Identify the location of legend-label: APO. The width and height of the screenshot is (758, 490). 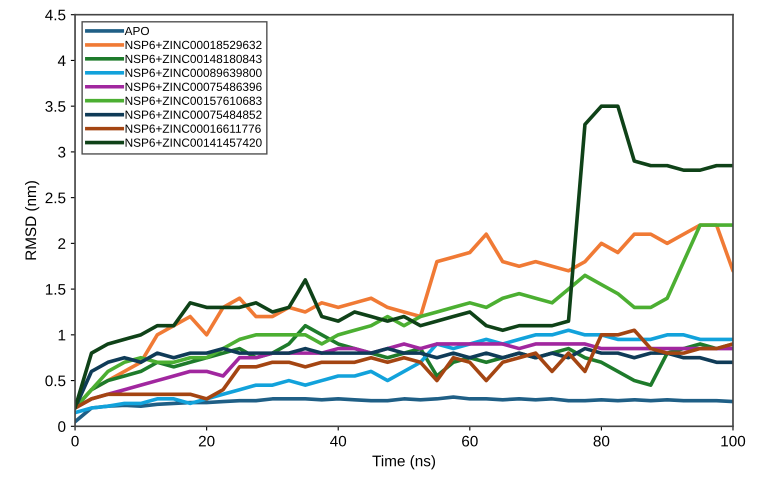
(136, 31).